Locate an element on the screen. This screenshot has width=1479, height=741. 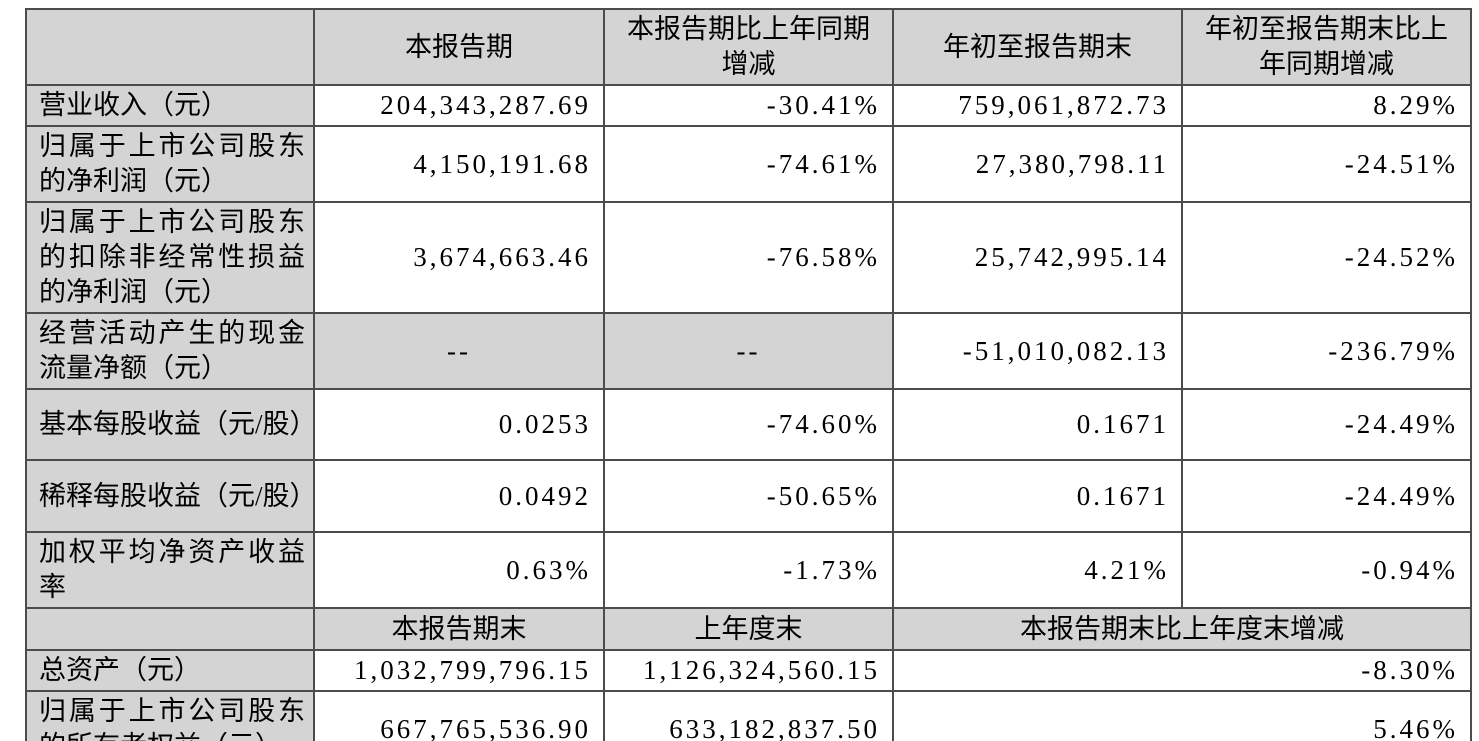
row-label-cell: 总资产（元） is located at coordinates (170, 670).